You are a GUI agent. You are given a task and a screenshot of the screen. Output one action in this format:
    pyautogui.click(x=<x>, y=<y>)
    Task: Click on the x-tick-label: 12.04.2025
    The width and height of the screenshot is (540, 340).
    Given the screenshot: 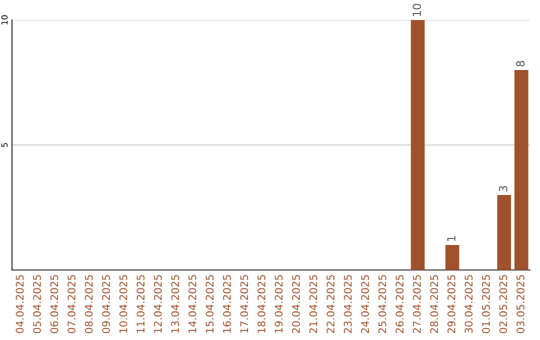 What is the action you would take?
    pyautogui.click(x=158, y=304)
    